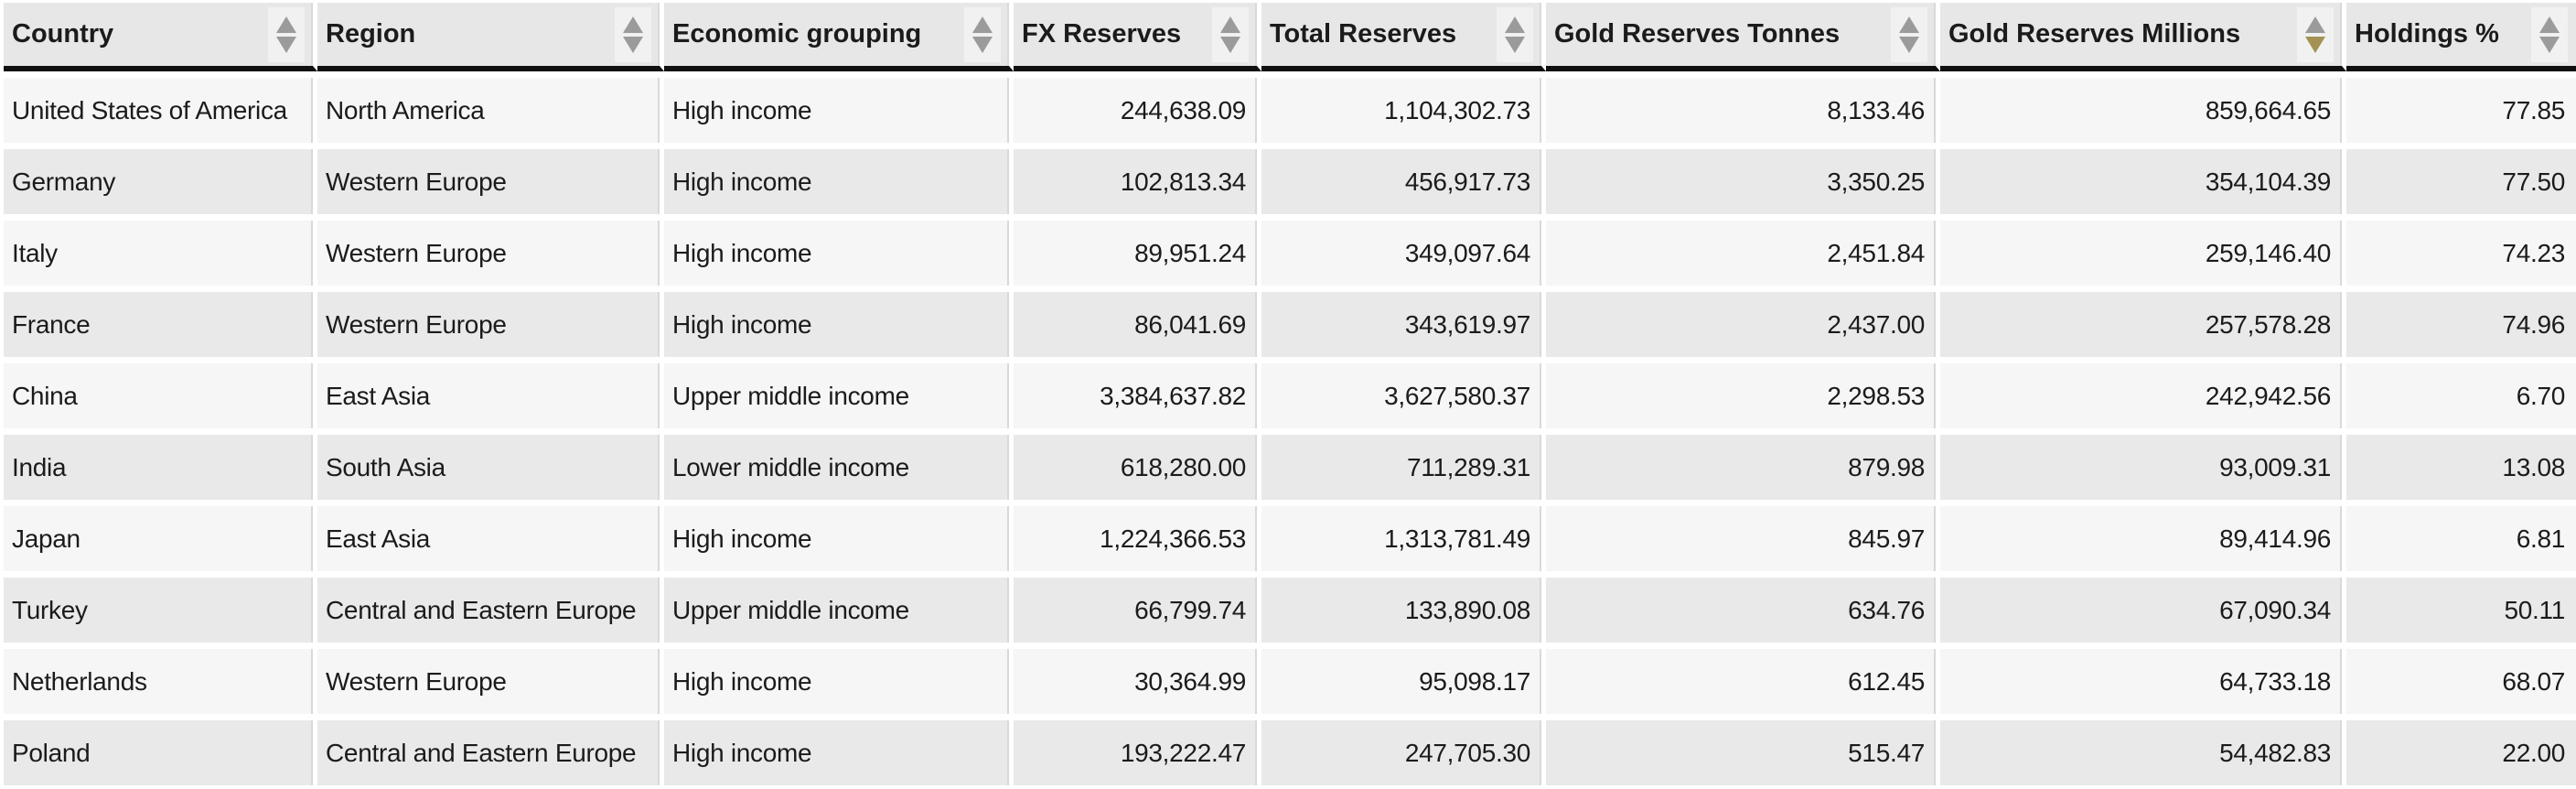 The height and width of the screenshot is (789, 2576). What do you see at coordinates (161, 395) in the screenshot?
I see `cell-country: China` at bounding box center [161, 395].